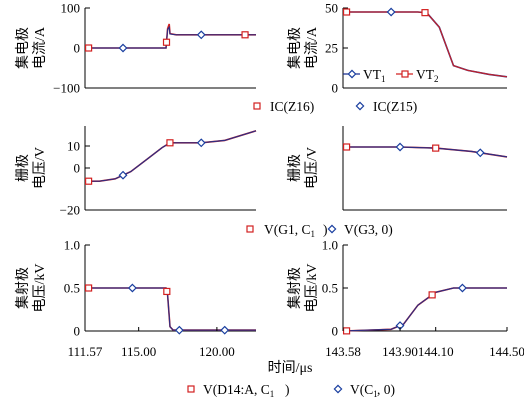  Describe the element at coordinates (294, 288) in the screenshot. I see `ce-right-ylabel: 集射极` at that location.